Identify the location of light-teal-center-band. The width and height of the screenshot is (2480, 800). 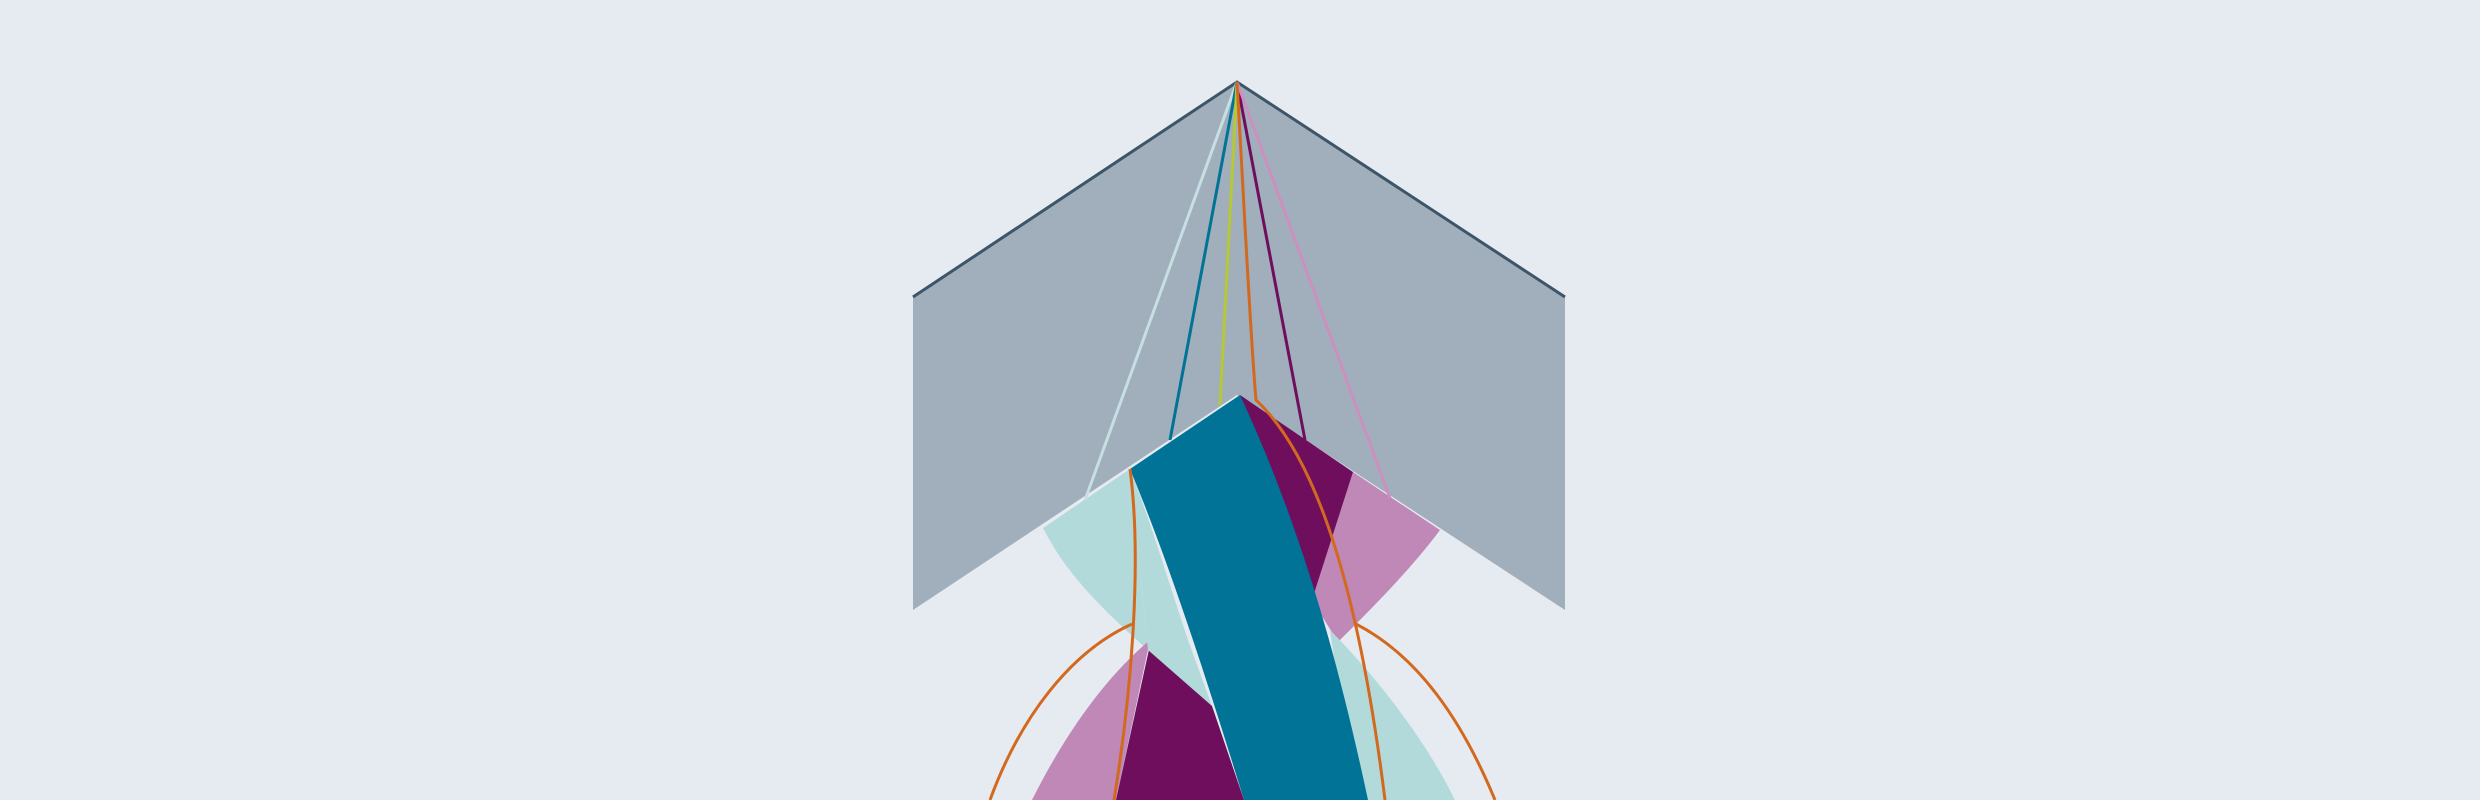
(1171, 587).